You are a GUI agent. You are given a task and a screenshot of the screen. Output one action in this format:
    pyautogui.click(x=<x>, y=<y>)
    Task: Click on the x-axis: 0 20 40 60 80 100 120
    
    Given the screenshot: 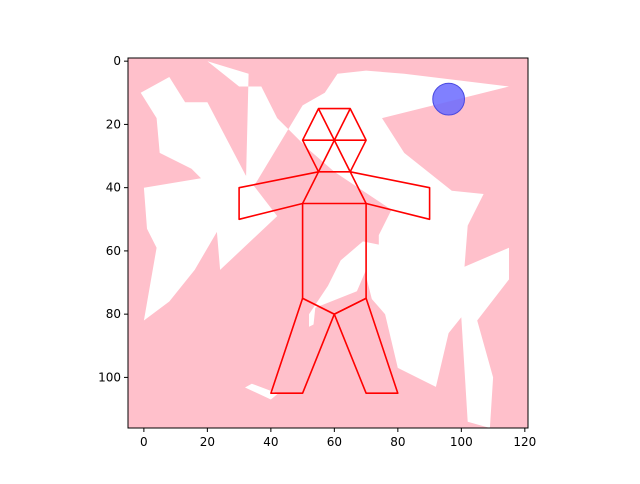 What is the action you would take?
    pyautogui.click(x=338, y=438)
    